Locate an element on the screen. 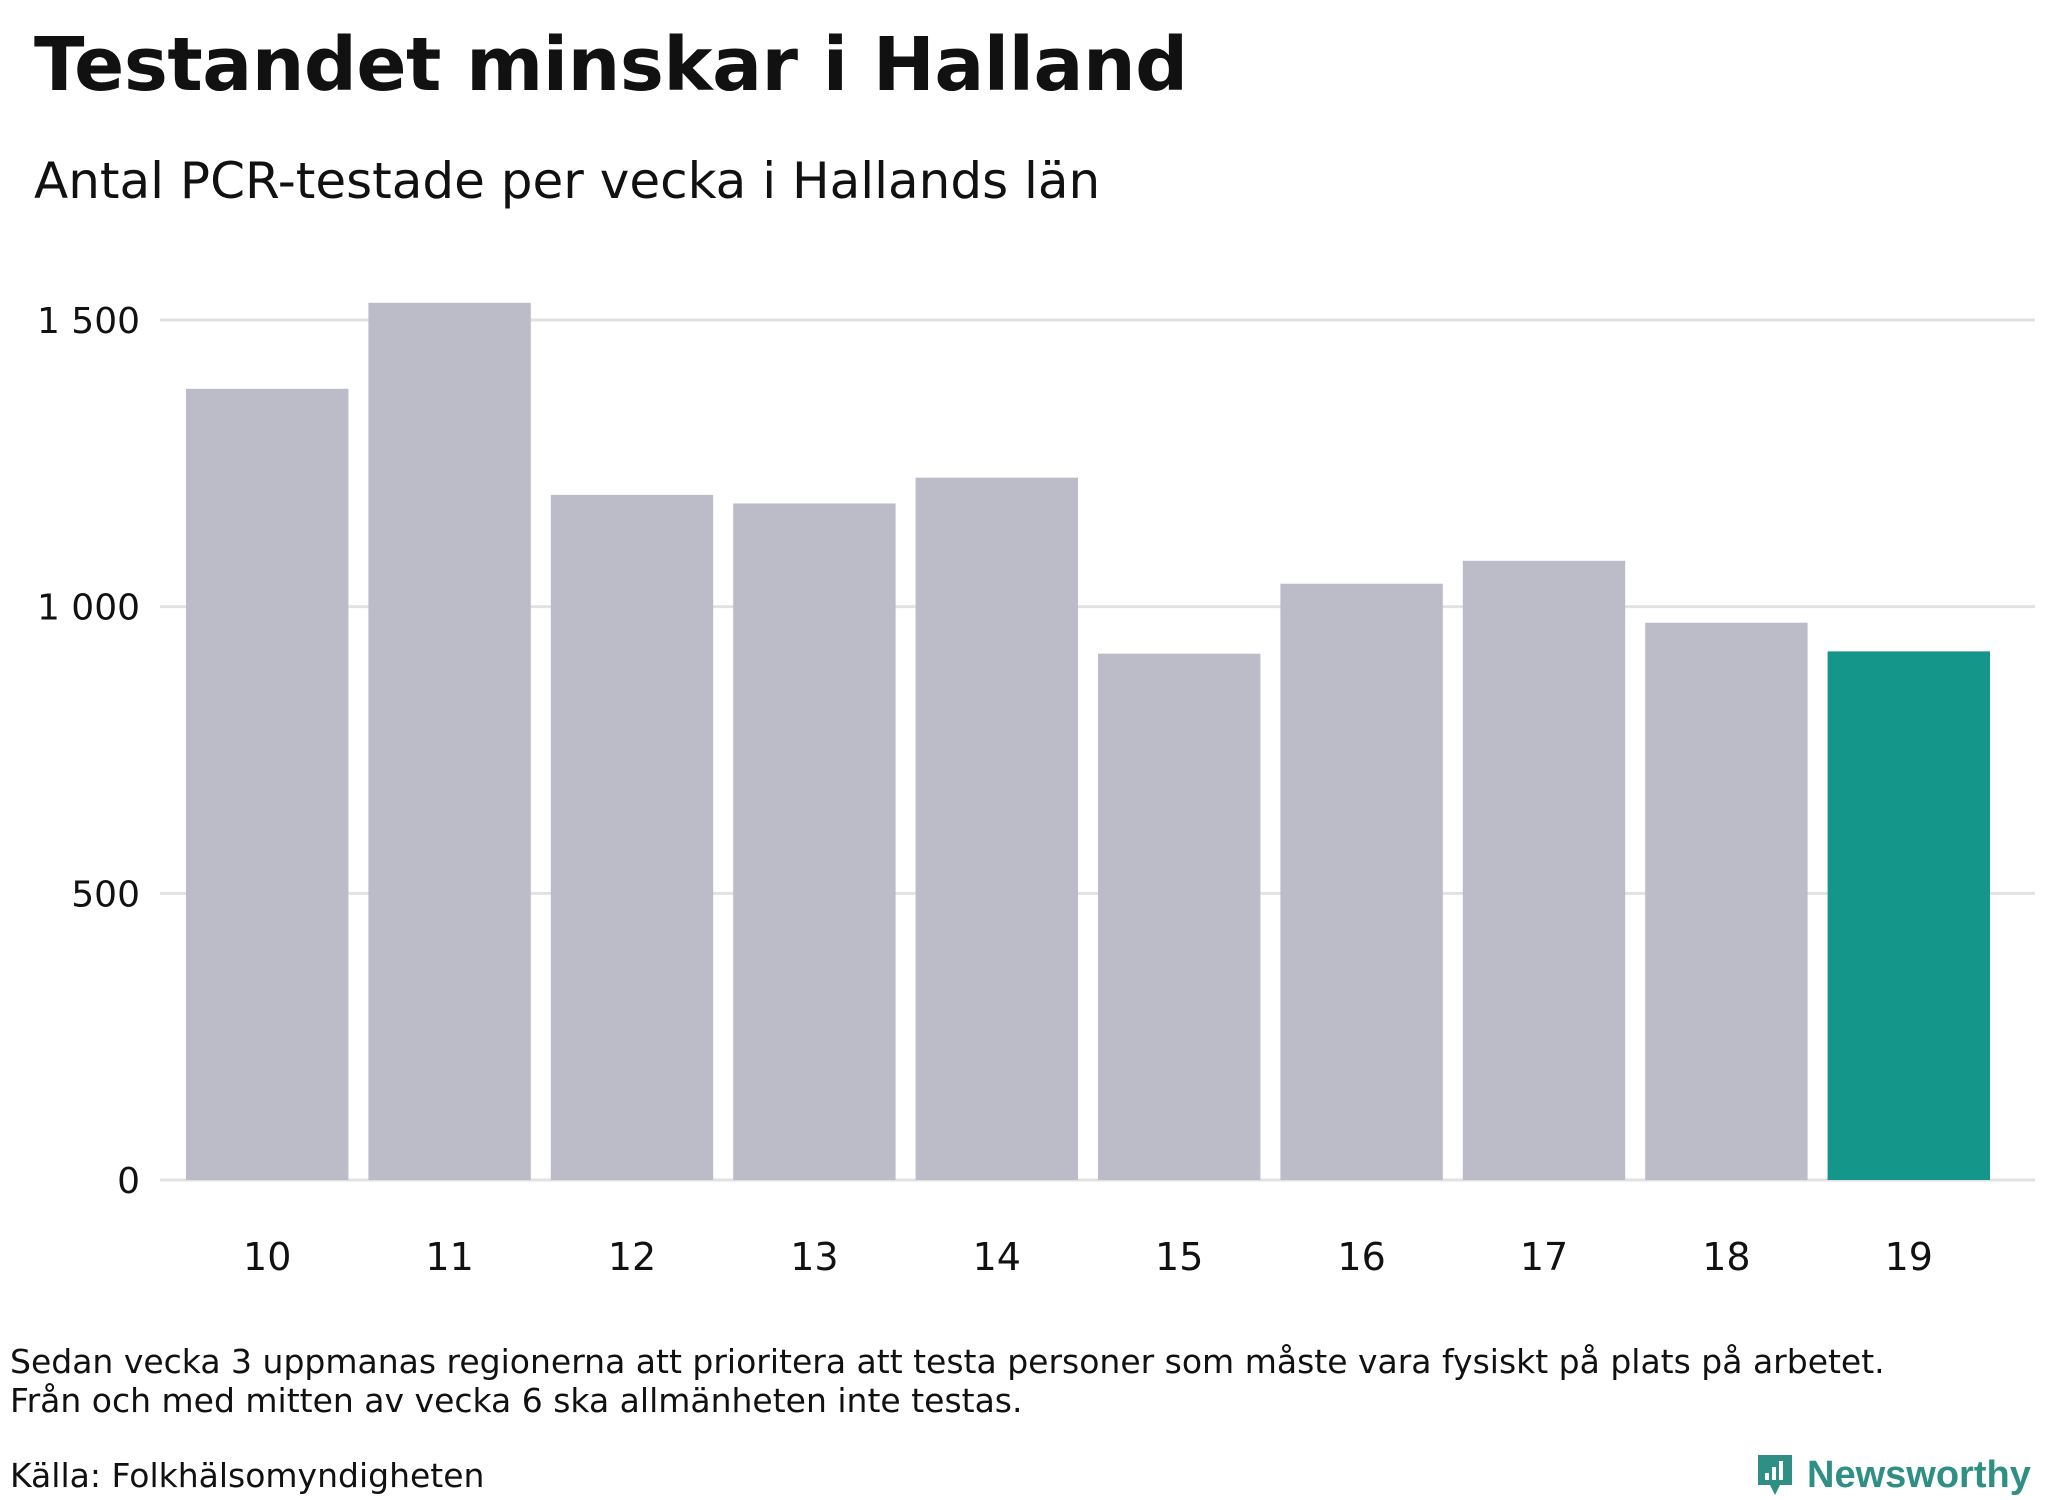  y-axis-tick-labels: 0 500 1 000 1 500 is located at coordinates (88, 751).